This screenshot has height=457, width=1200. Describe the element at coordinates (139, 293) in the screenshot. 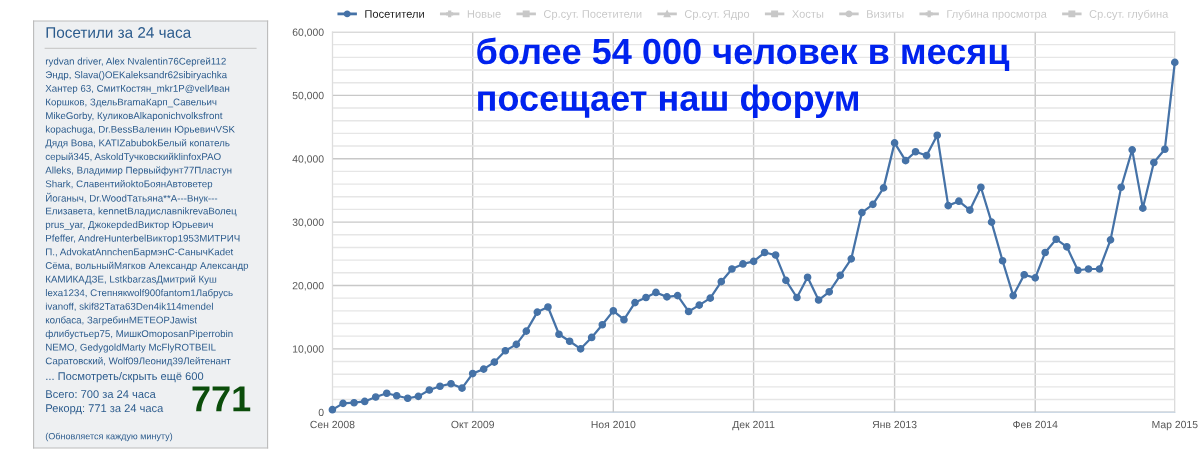

I see `text: lexa1234, Степнякwolf900fantom1Лабрусь` at that location.